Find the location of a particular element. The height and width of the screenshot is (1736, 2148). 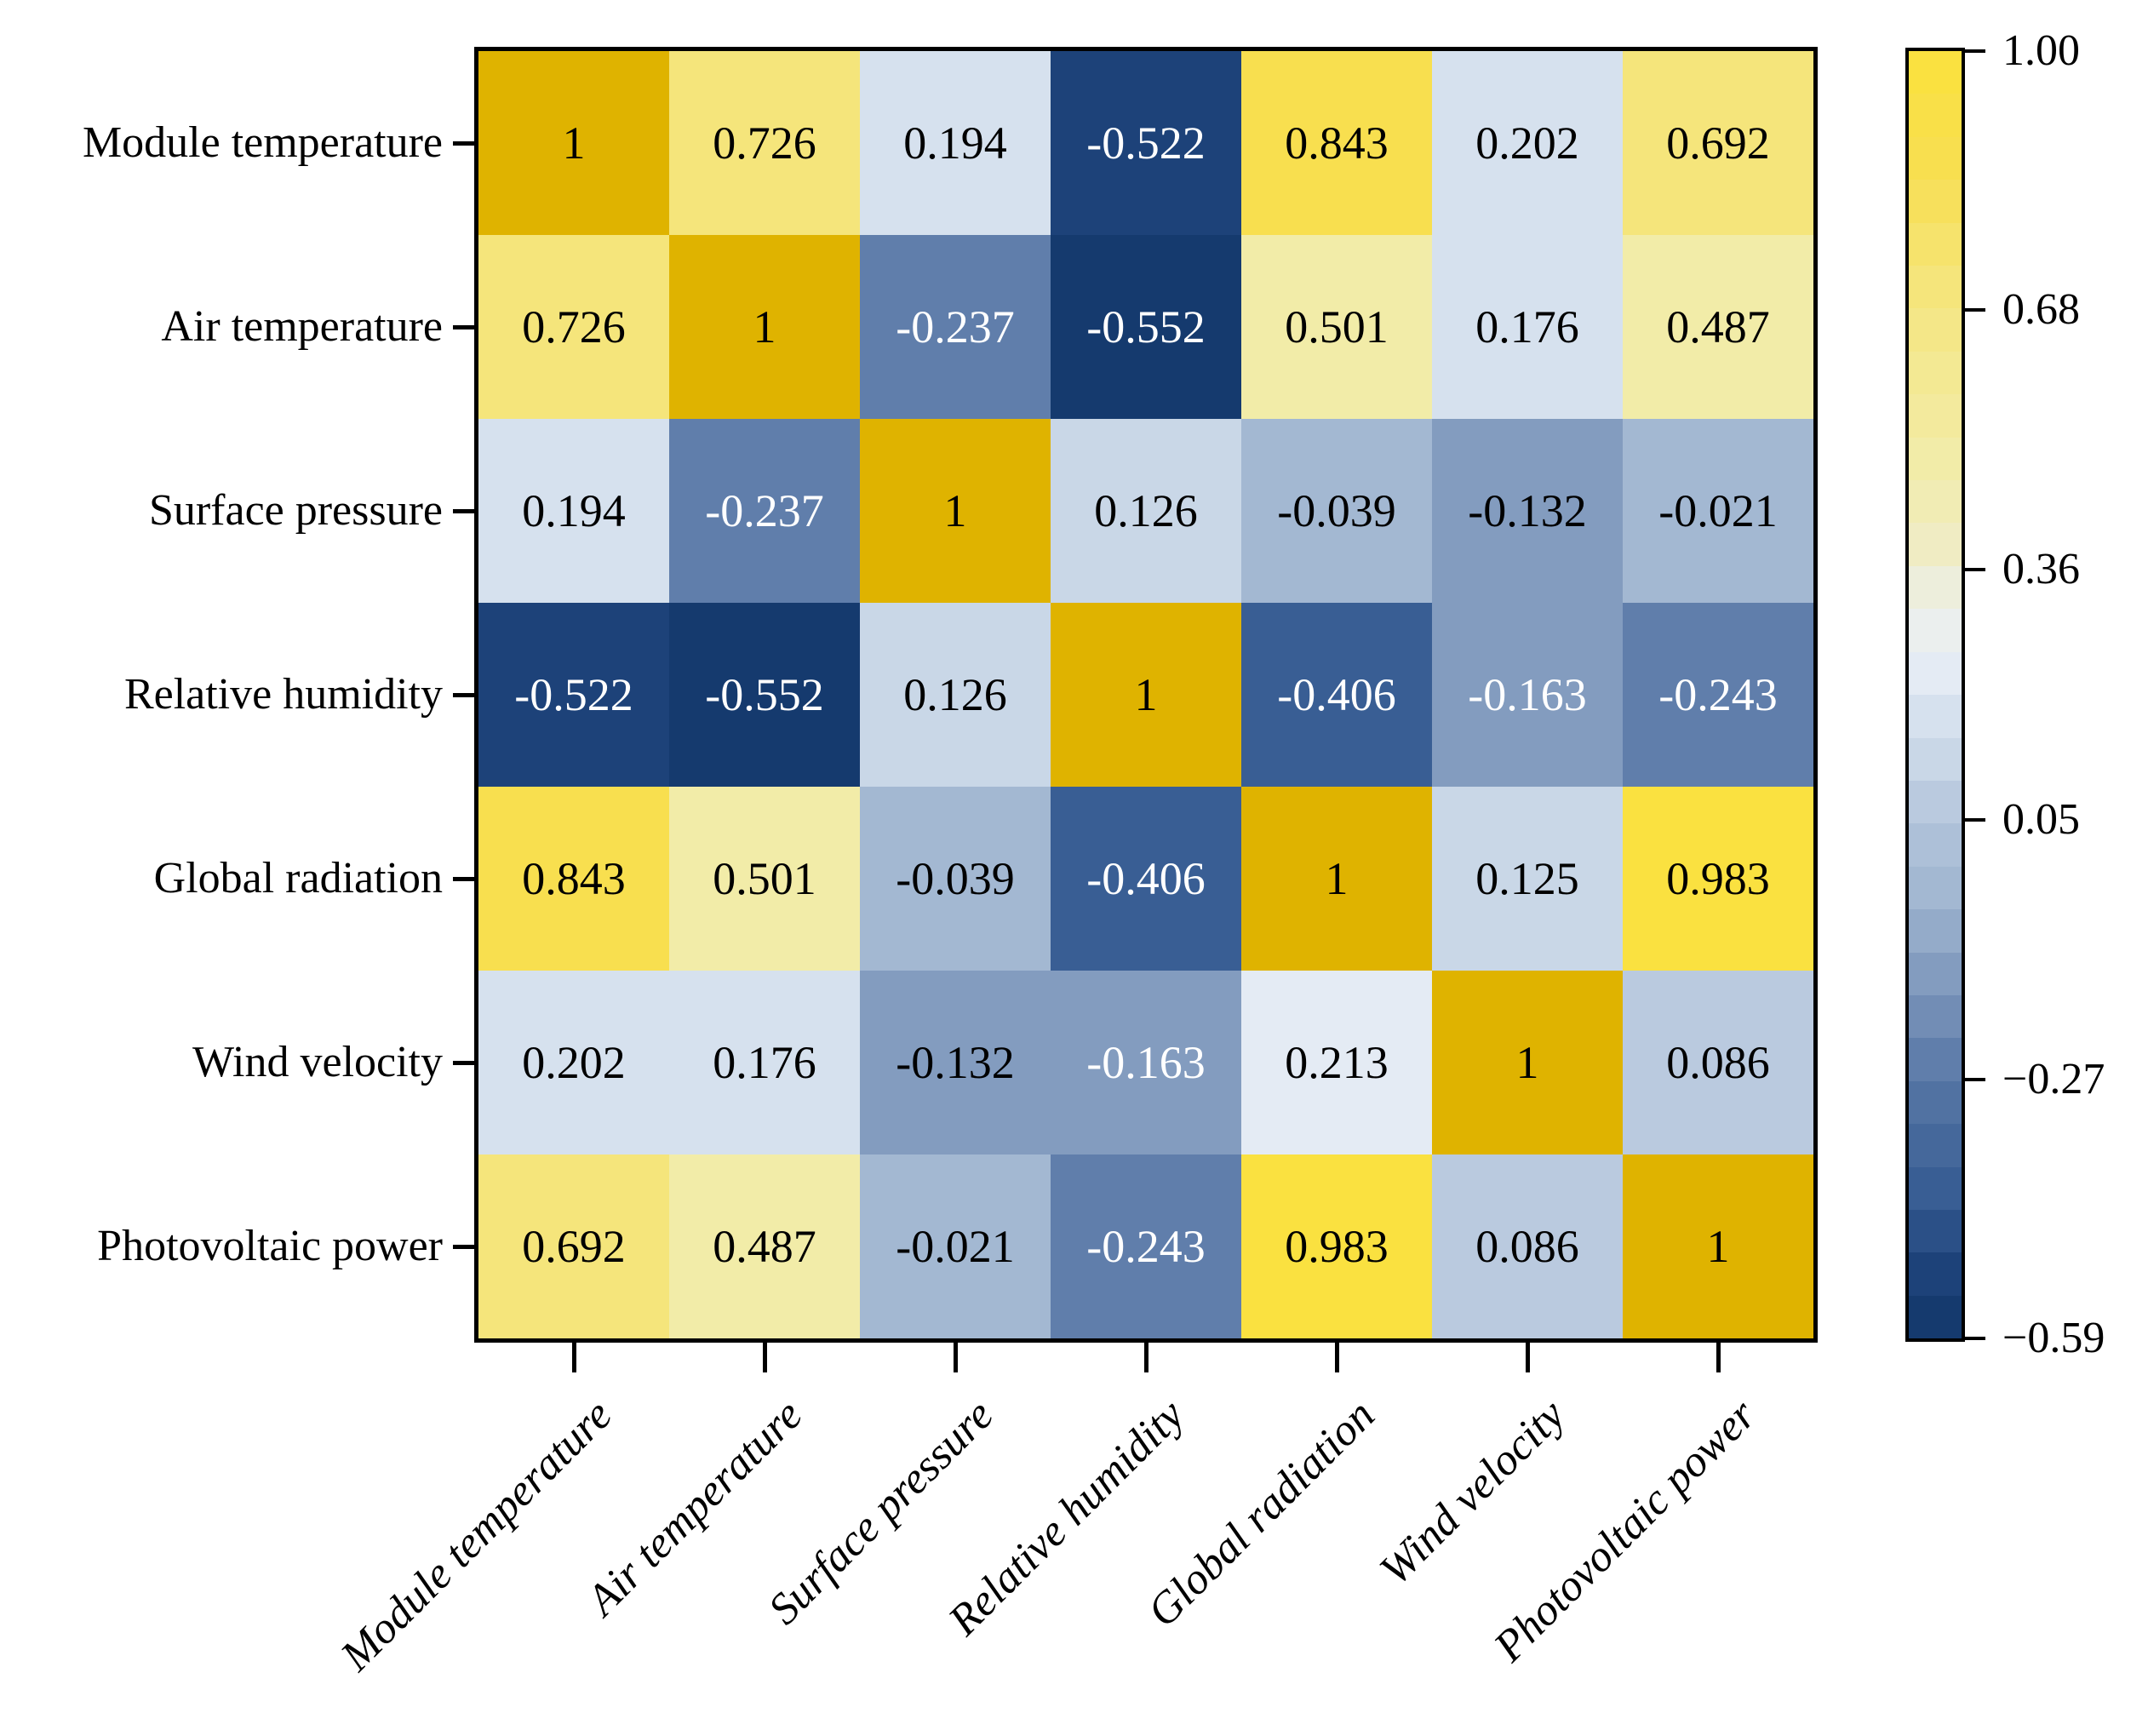

heatmap-cell: 0.213 is located at coordinates (1336, 1062).